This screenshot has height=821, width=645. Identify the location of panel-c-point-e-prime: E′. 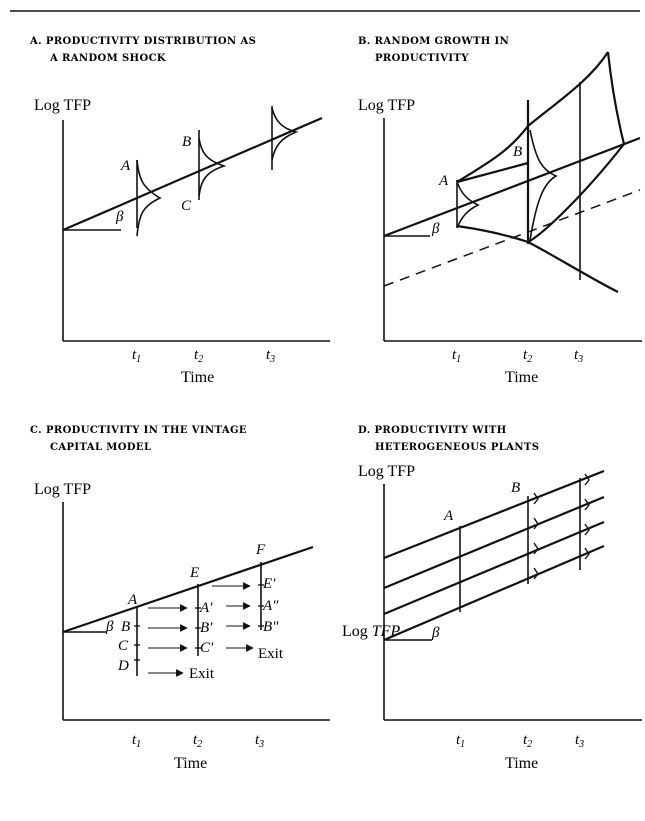
(269, 584).